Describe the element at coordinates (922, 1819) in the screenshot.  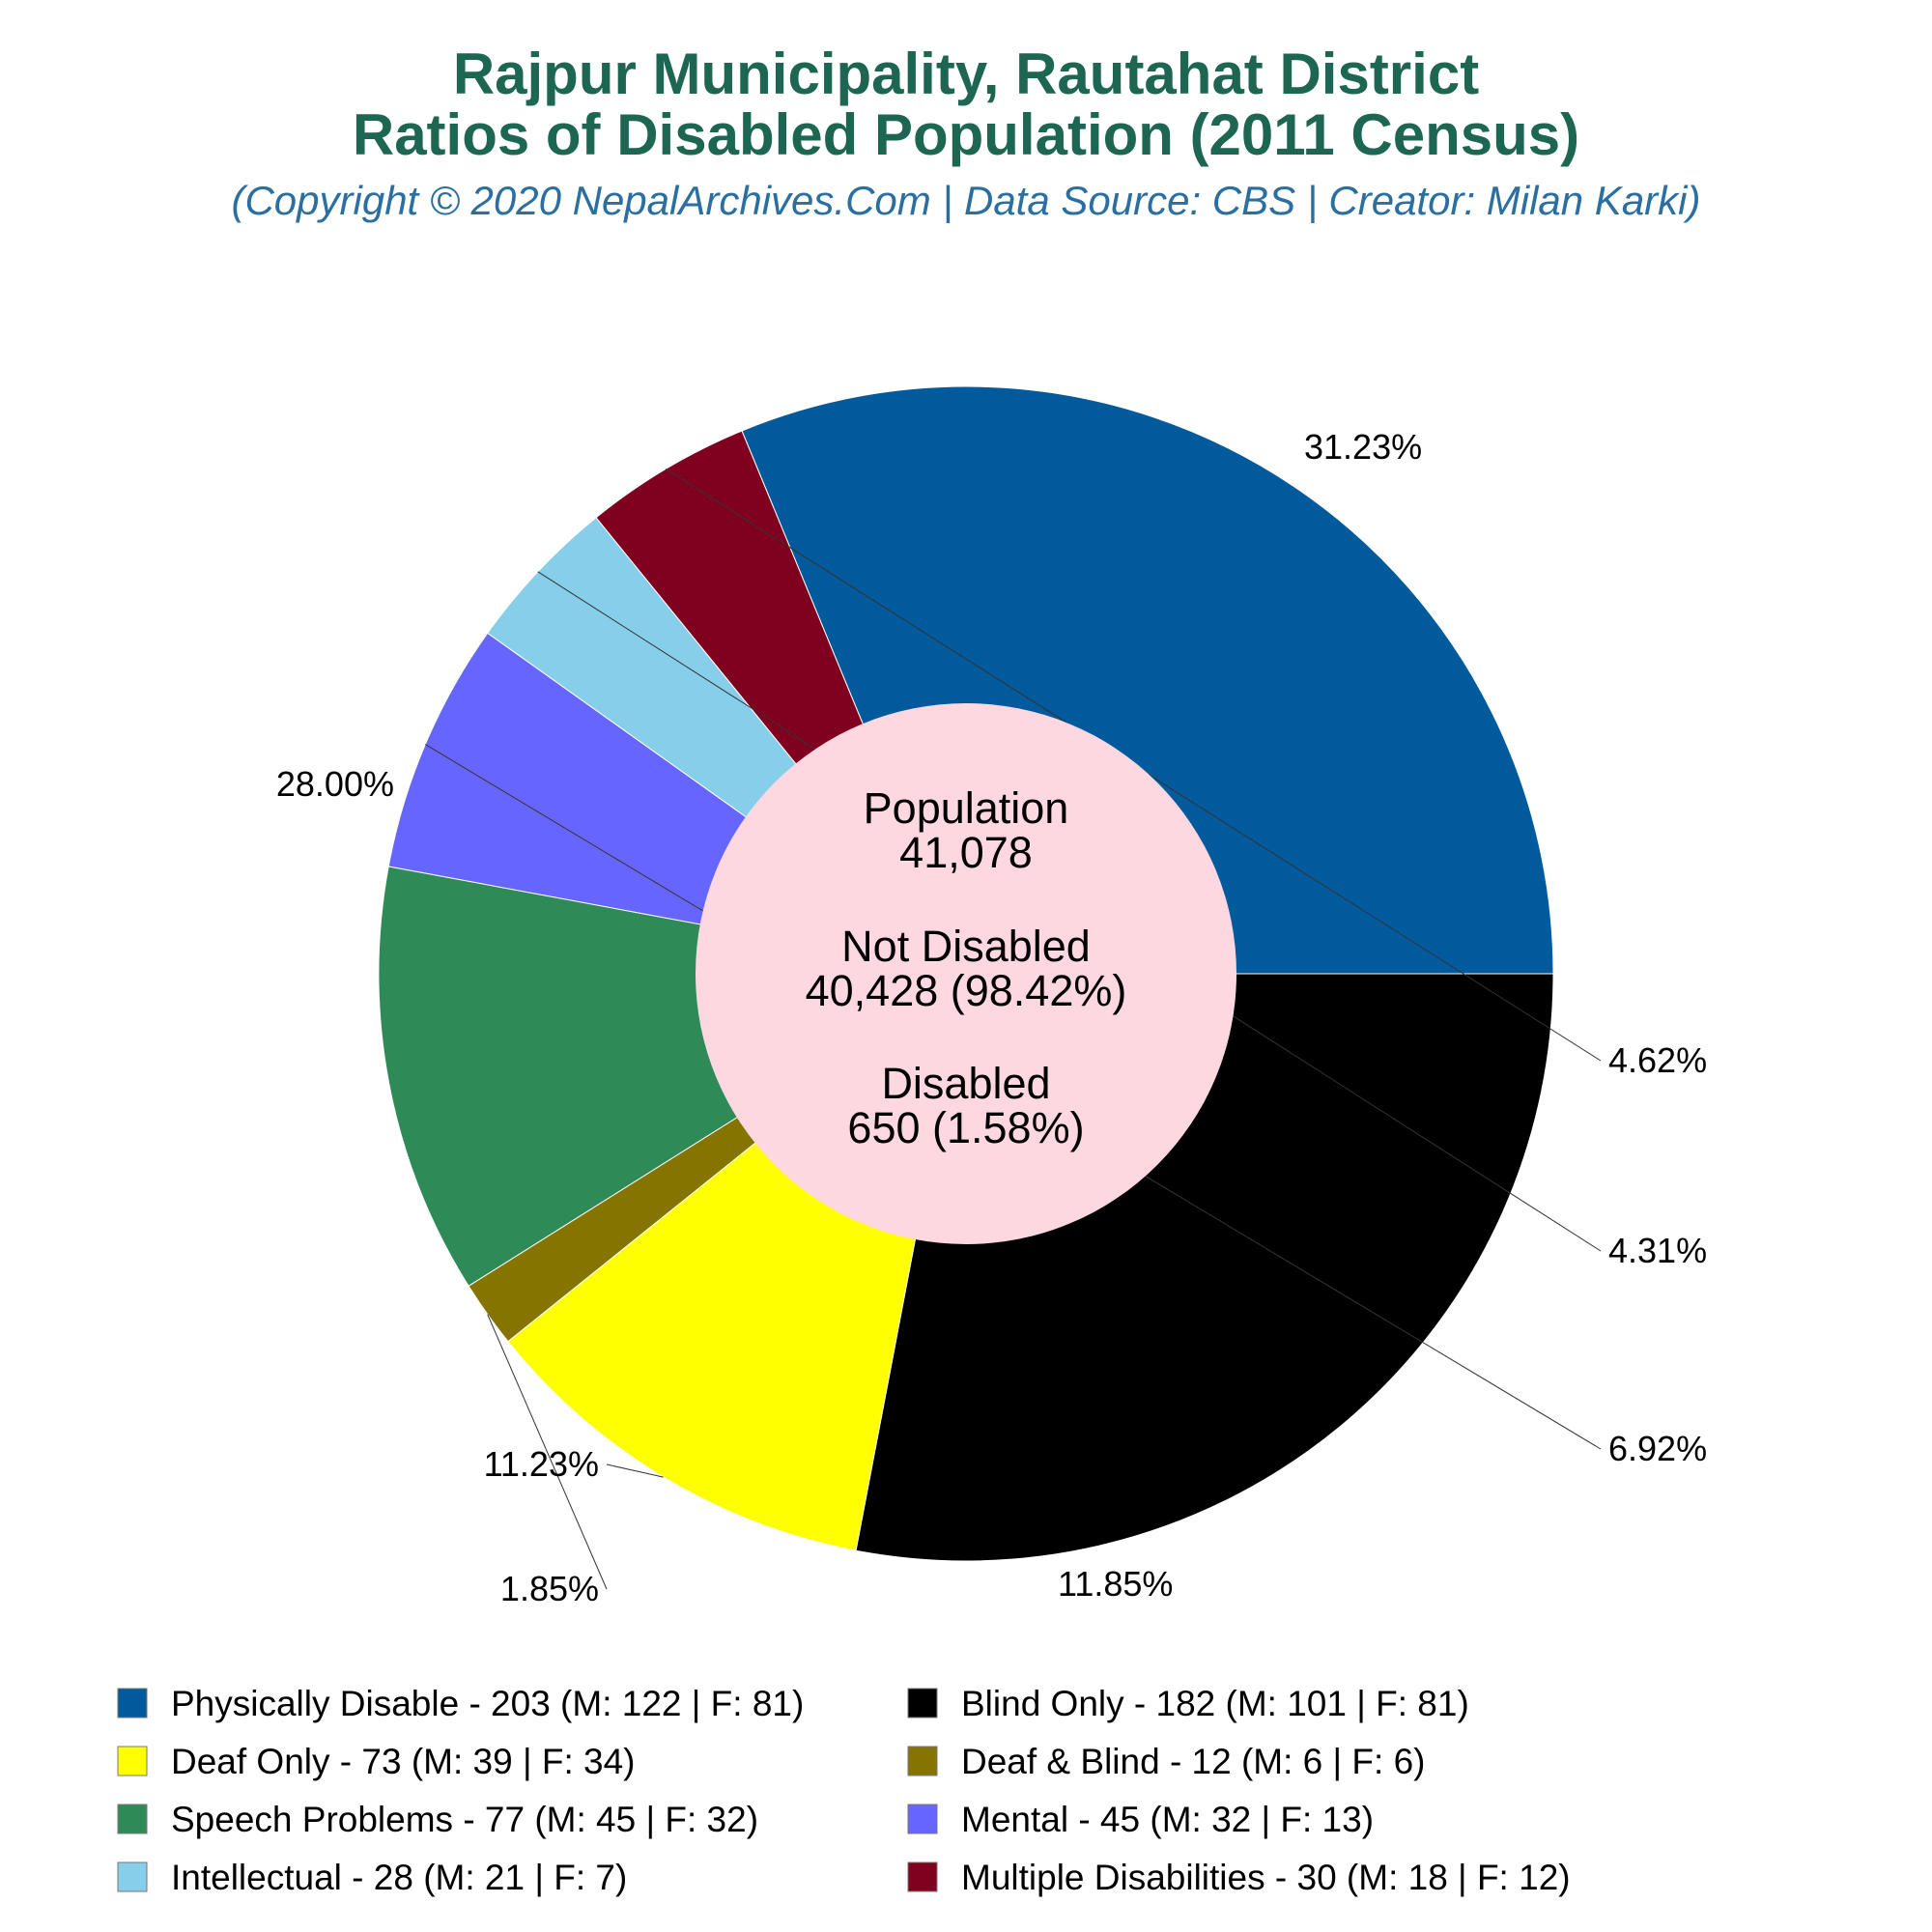
I see `legend-swatch-mental` at that location.